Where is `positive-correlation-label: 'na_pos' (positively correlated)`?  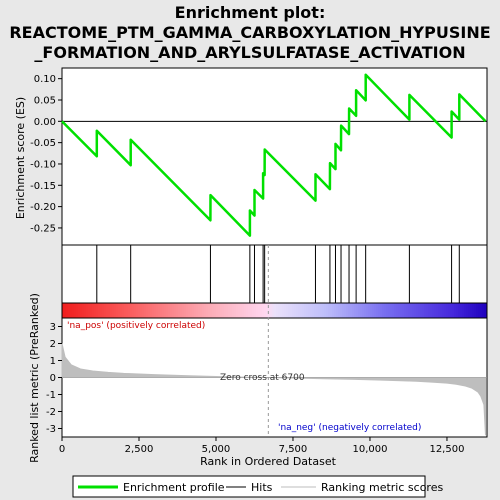 positive-correlation-label: 'na_pos' (positively correlated) is located at coordinates (136, 326).